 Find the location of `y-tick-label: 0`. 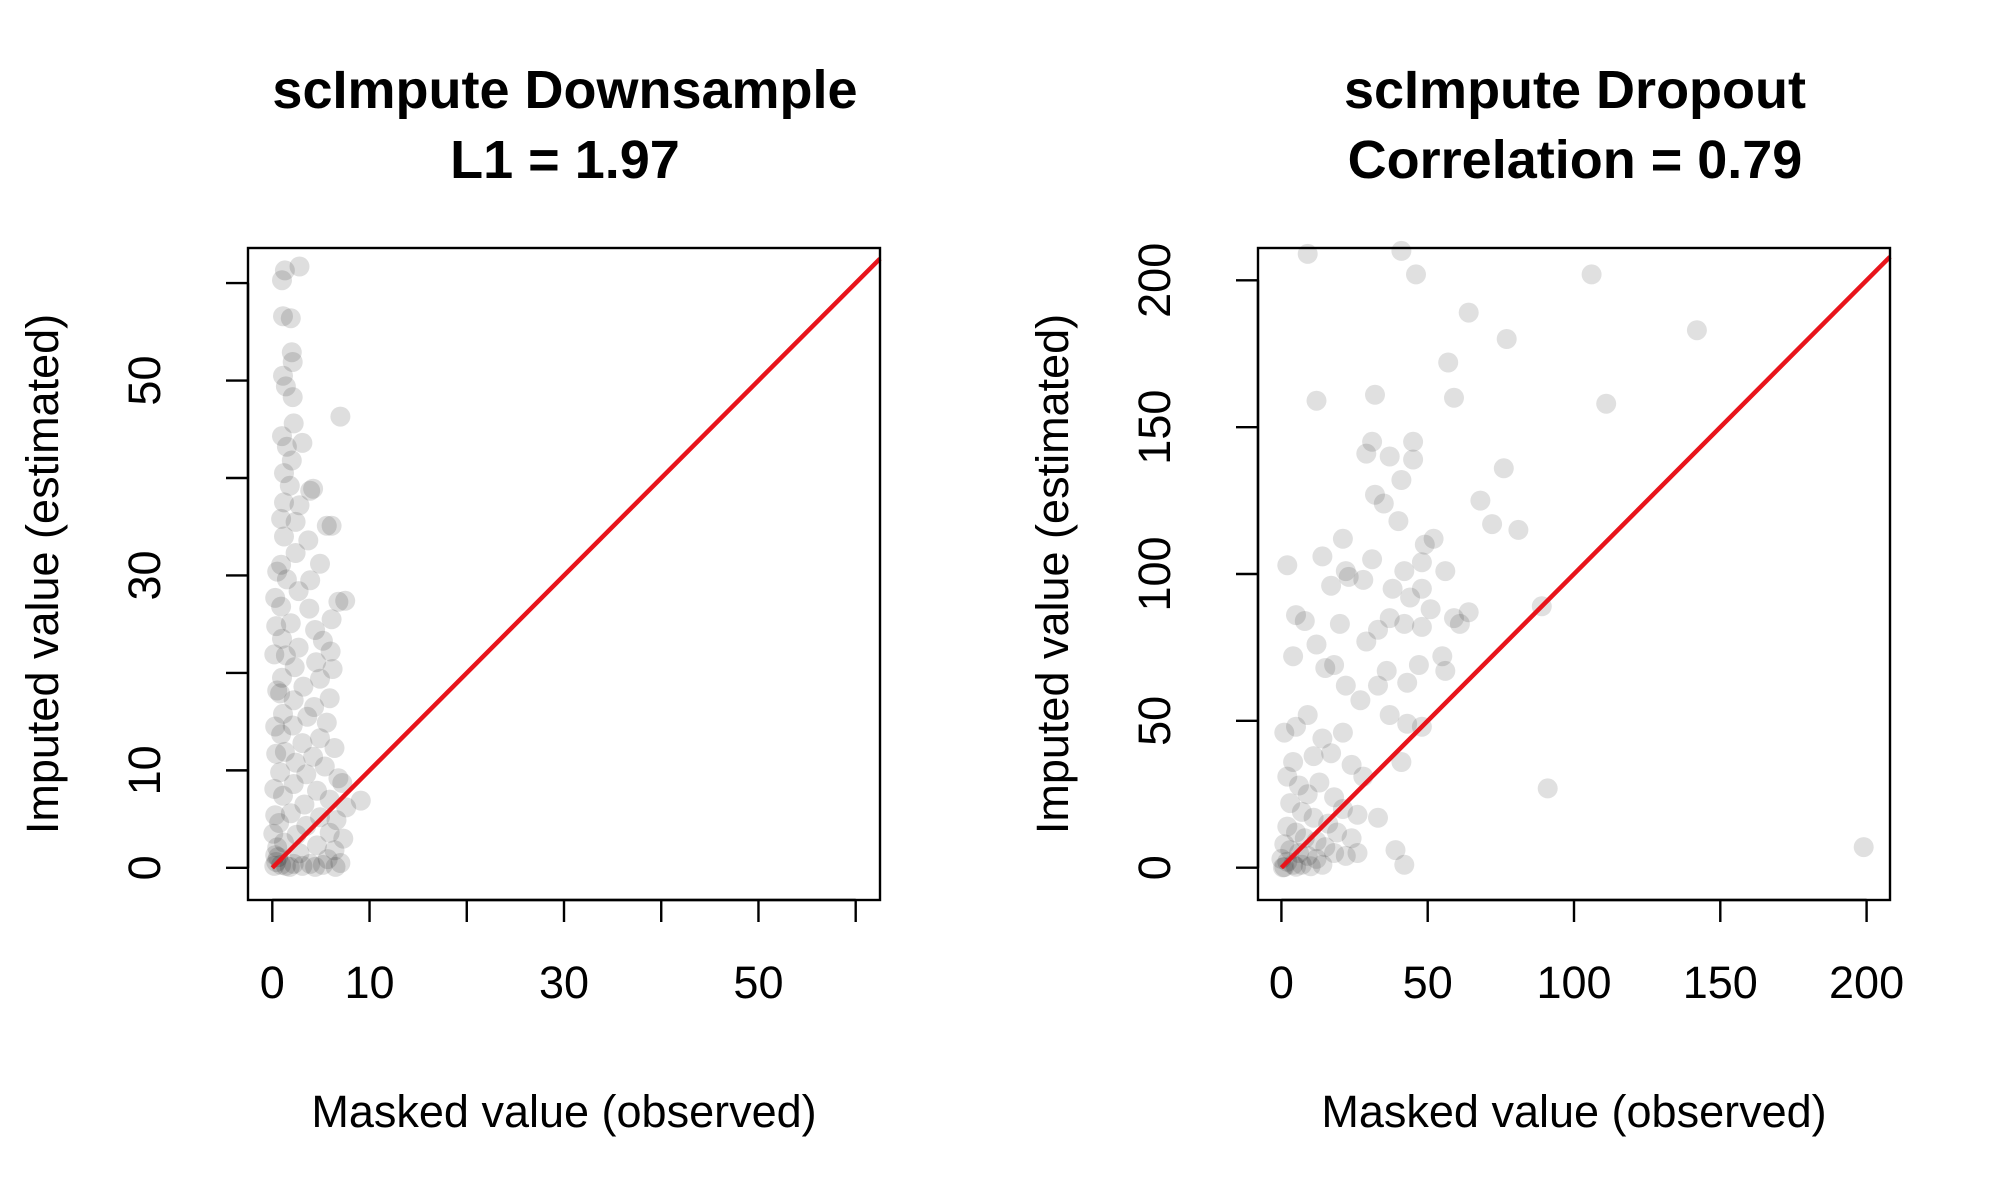

y-tick-label: 0 is located at coordinates (144, 867).